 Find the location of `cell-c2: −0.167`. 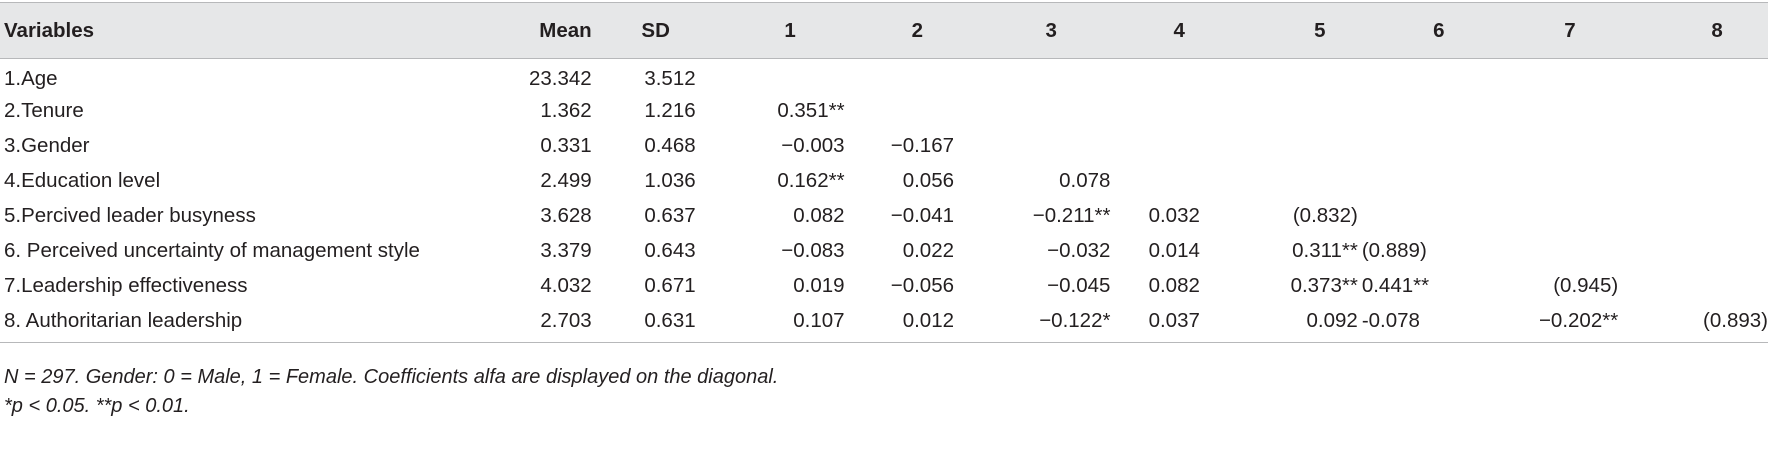

cell-c2: −0.167 is located at coordinates (922, 145).